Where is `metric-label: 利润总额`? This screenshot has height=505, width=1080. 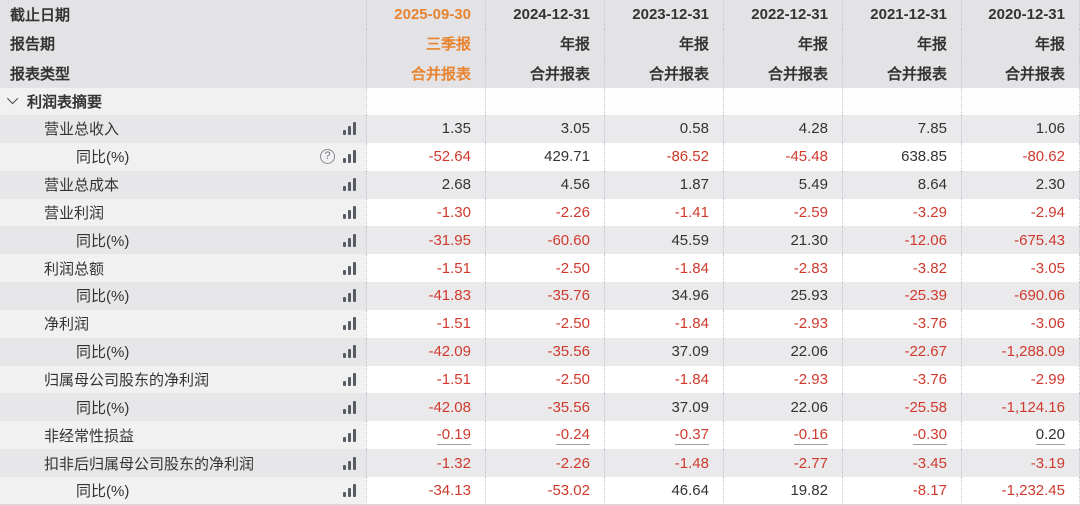
metric-label: 利润总额 is located at coordinates (74, 269).